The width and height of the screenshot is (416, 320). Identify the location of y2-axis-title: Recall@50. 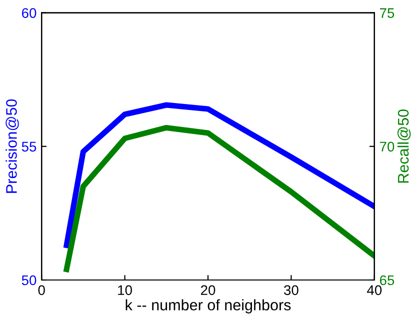
(404, 146).